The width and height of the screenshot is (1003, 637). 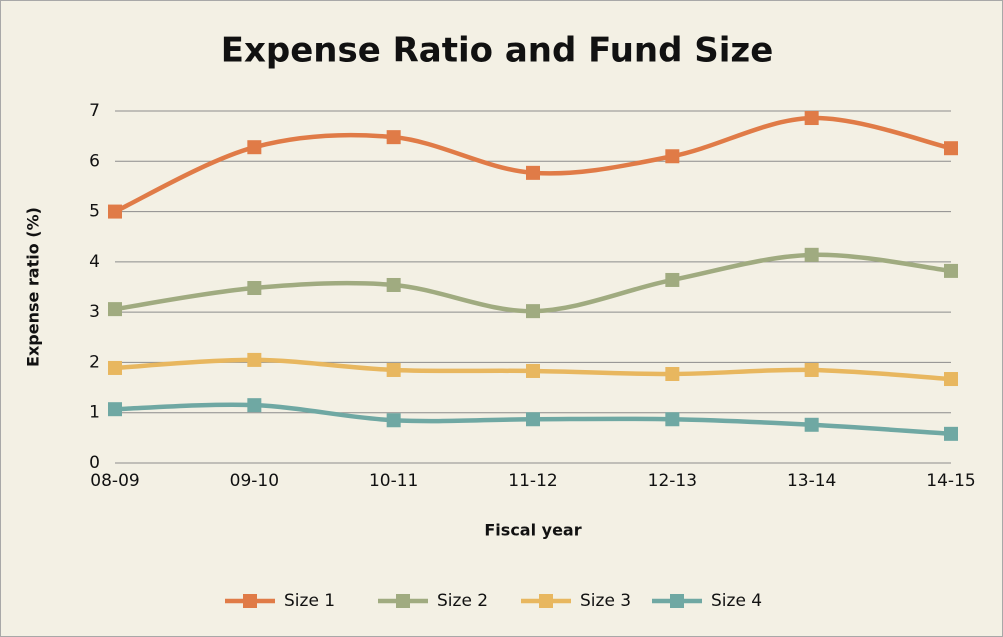 What do you see at coordinates (532, 481) in the screenshot?
I see `x-tick-label: 11-12` at bounding box center [532, 481].